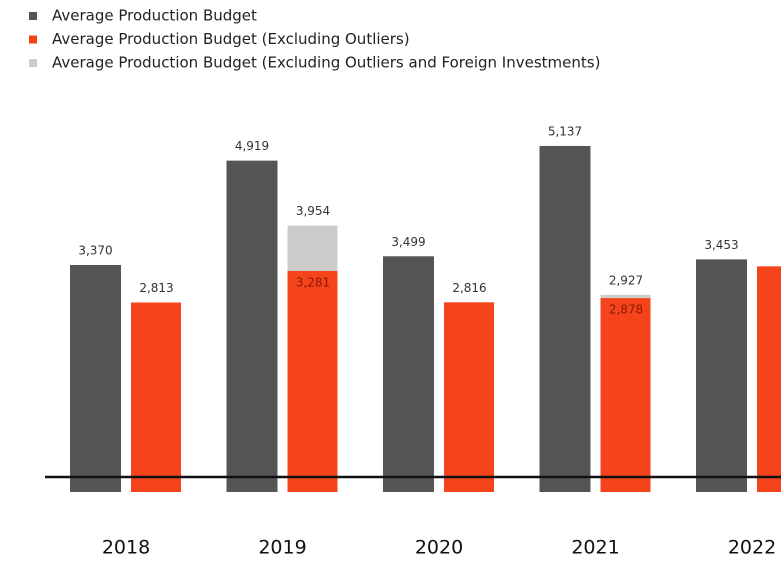 This screenshot has width=781, height=561. I want to click on x-tick-label: 2018, so click(126, 548).